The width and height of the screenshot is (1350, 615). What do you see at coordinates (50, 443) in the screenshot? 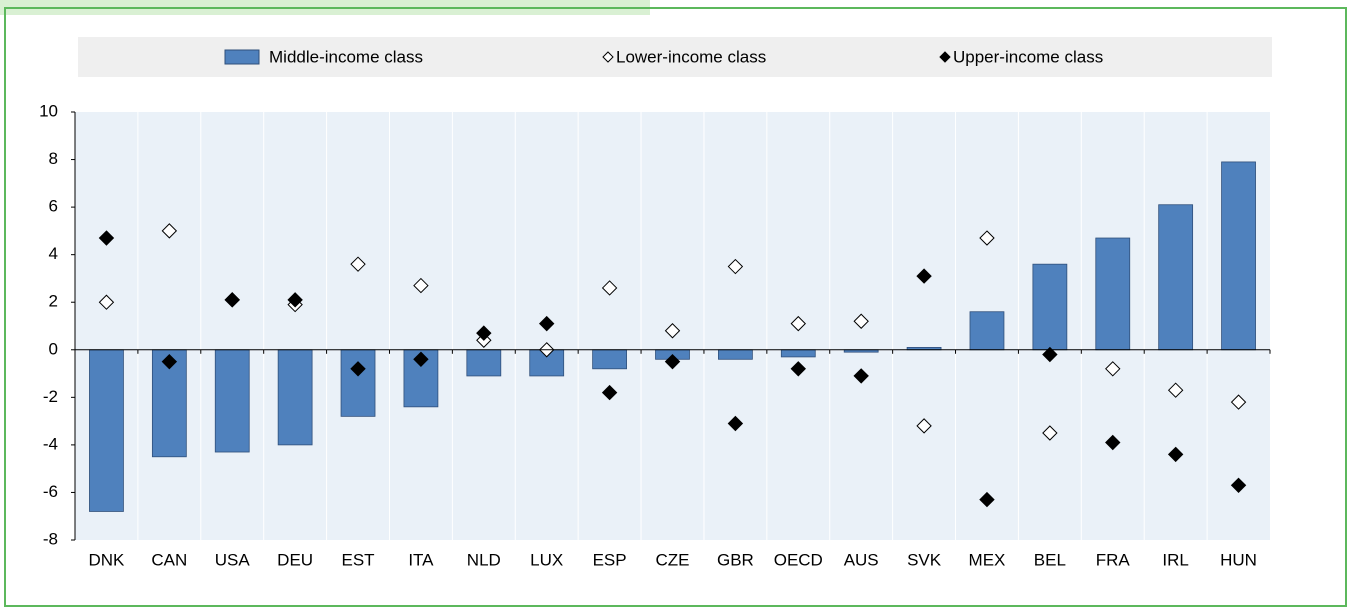
I see `y-tick-label: -4` at bounding box center [50, 443].